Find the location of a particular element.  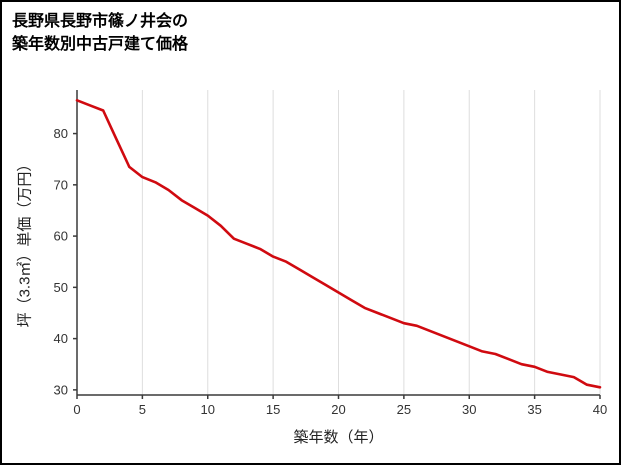

y-tick-label: 30 is located at coordinates (61, 389).